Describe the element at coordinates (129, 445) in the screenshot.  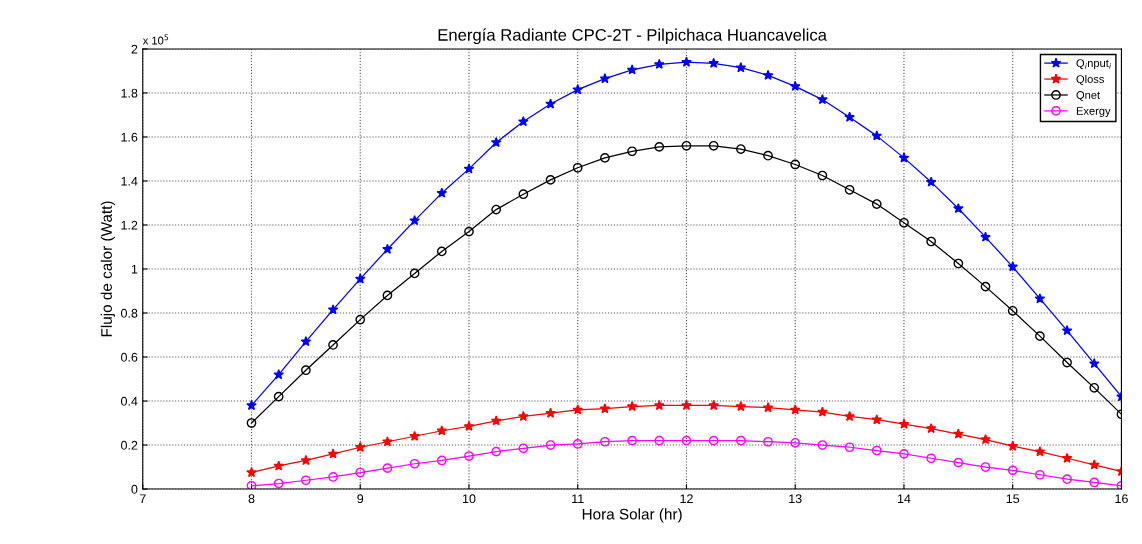
I see `y-tick-label: 0.2` at that location.